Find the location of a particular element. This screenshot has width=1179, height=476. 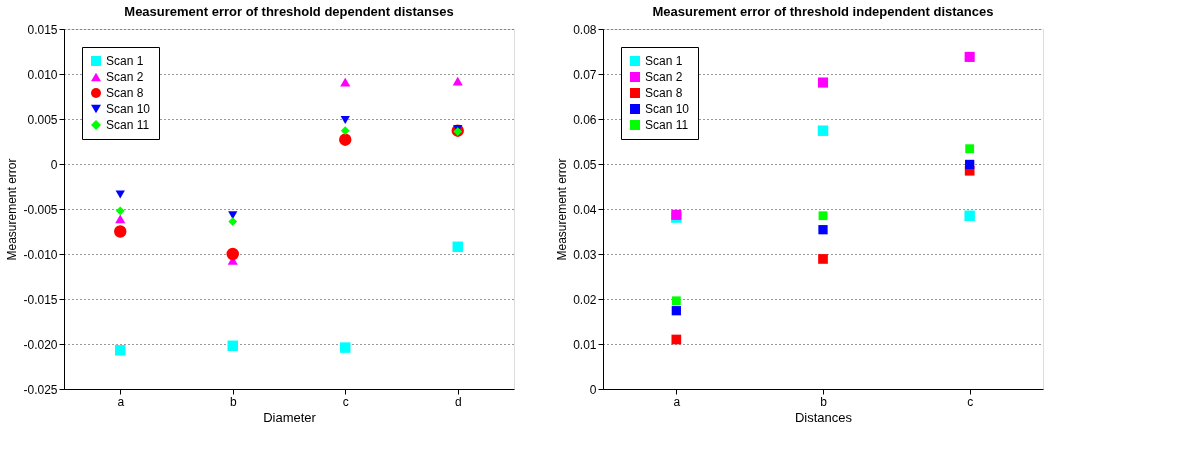

chart-title: Measurement error of threshold independent distances is located at coordinates (823, 11).